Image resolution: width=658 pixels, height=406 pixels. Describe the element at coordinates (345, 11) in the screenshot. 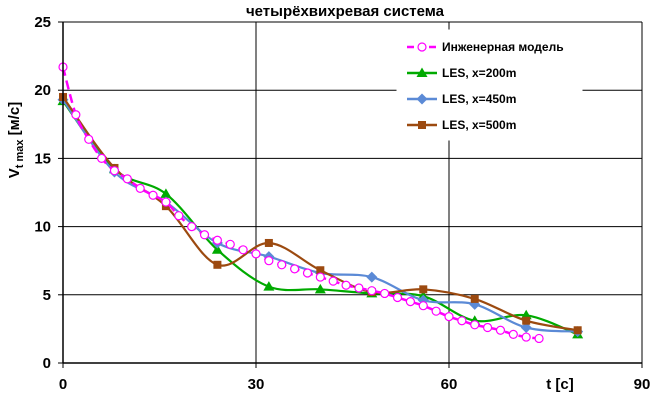

I see `chart-title: четырёхвихревая система` at that location.